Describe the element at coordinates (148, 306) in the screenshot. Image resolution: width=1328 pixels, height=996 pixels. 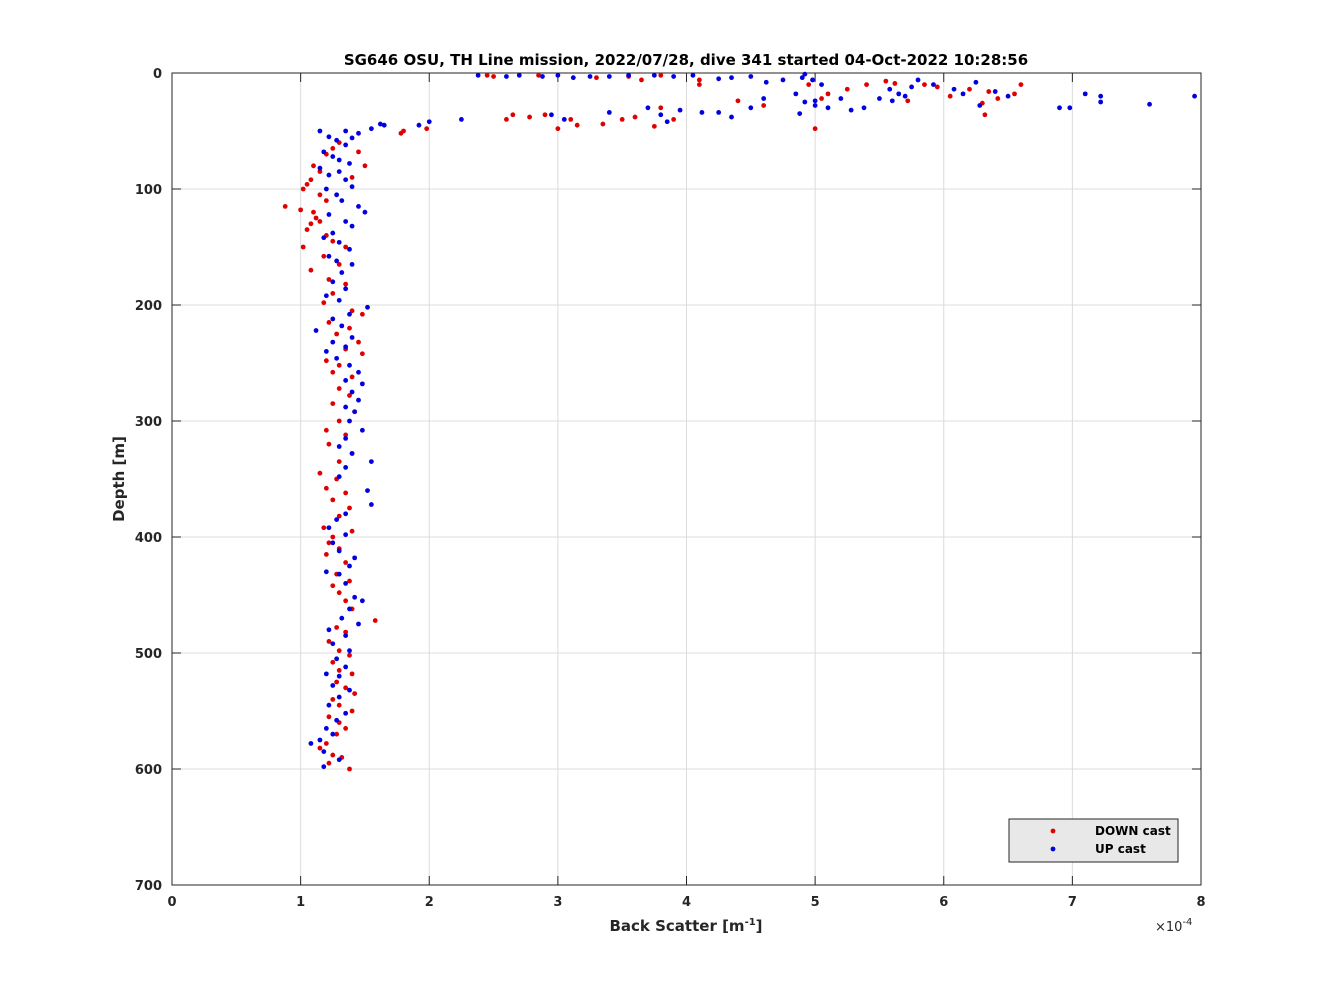
I see `y-tick-label: 200` at that location.